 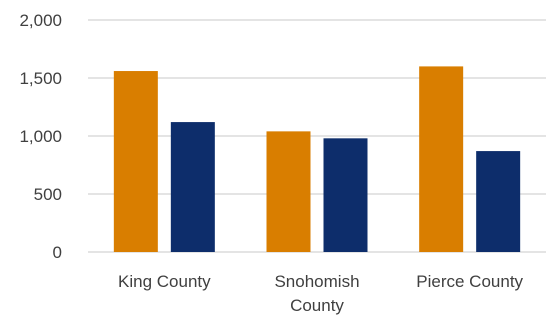 What do you see at coordinates (317, 305) in the screenshot?
I see `x-category-label: County` at bounding box center [317, 305].